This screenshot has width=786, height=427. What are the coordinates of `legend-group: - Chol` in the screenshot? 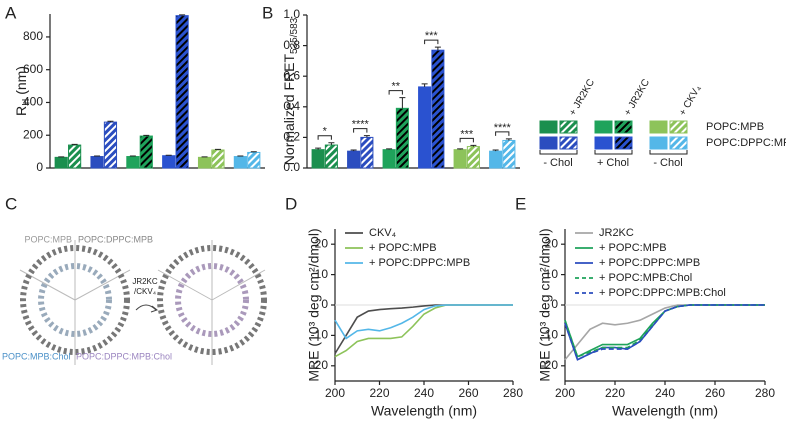 It's located at (667, 163).